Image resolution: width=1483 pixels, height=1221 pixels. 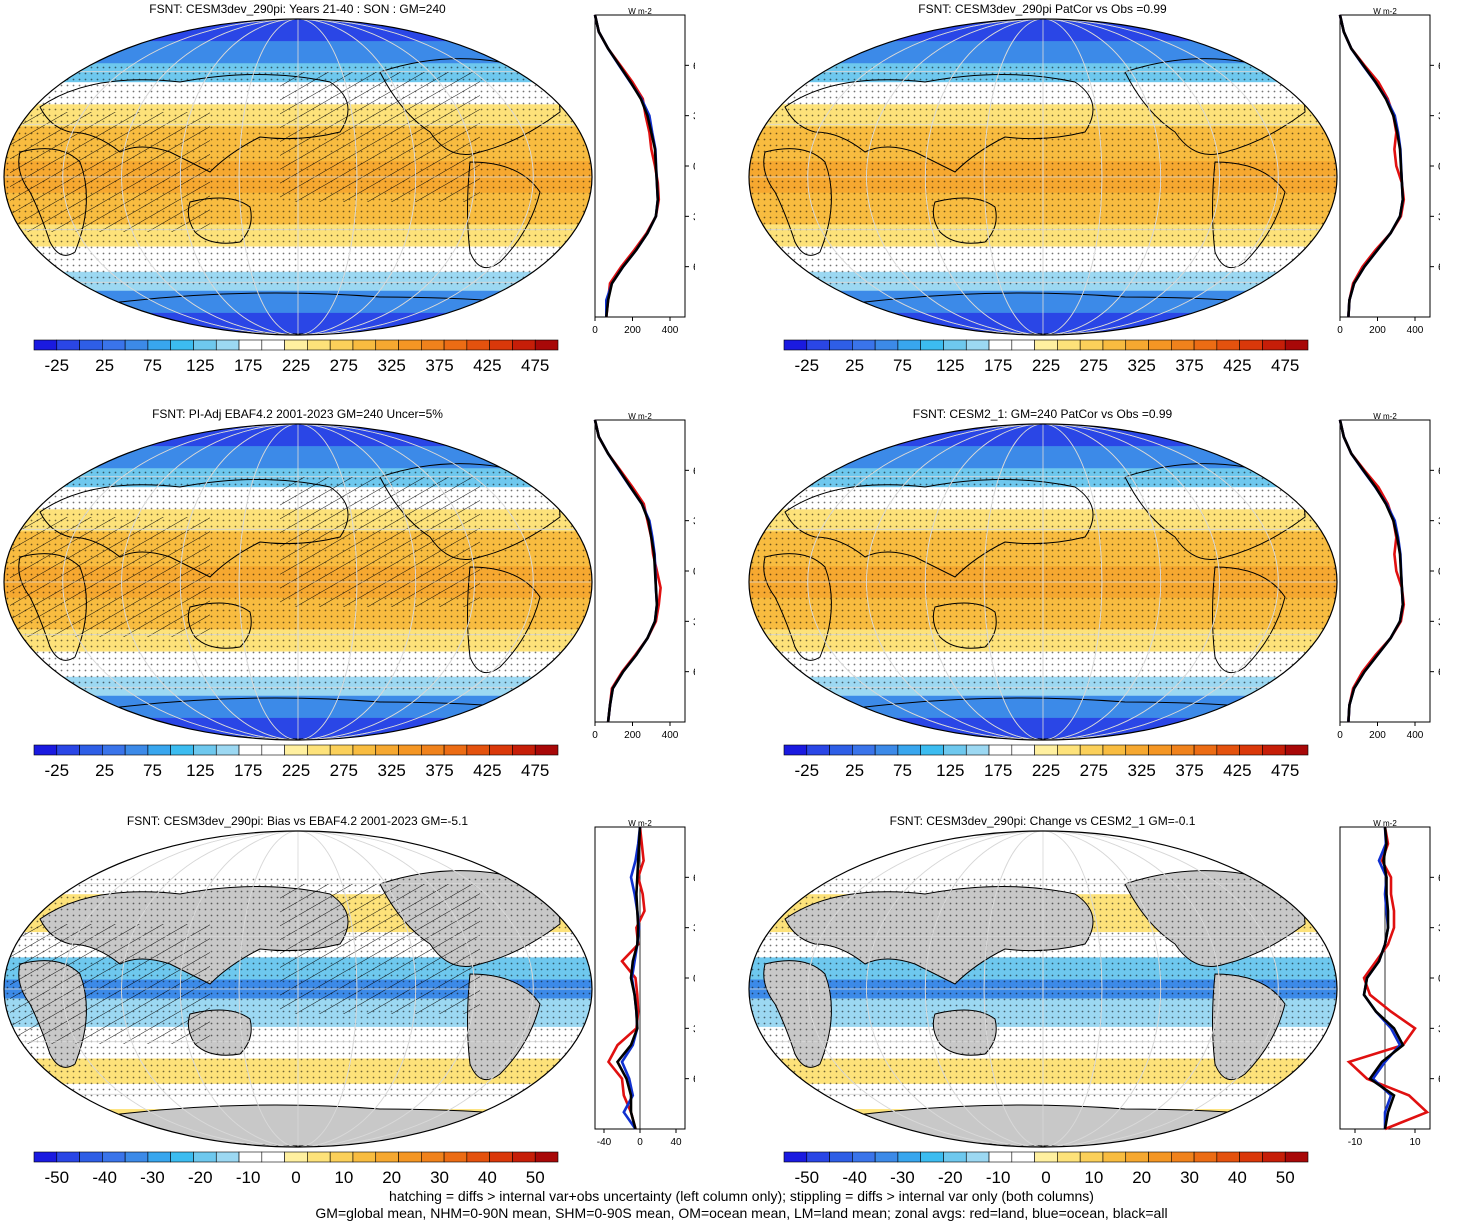 I want to click on colorbar-label: 50, so click(x=535, y=1177).